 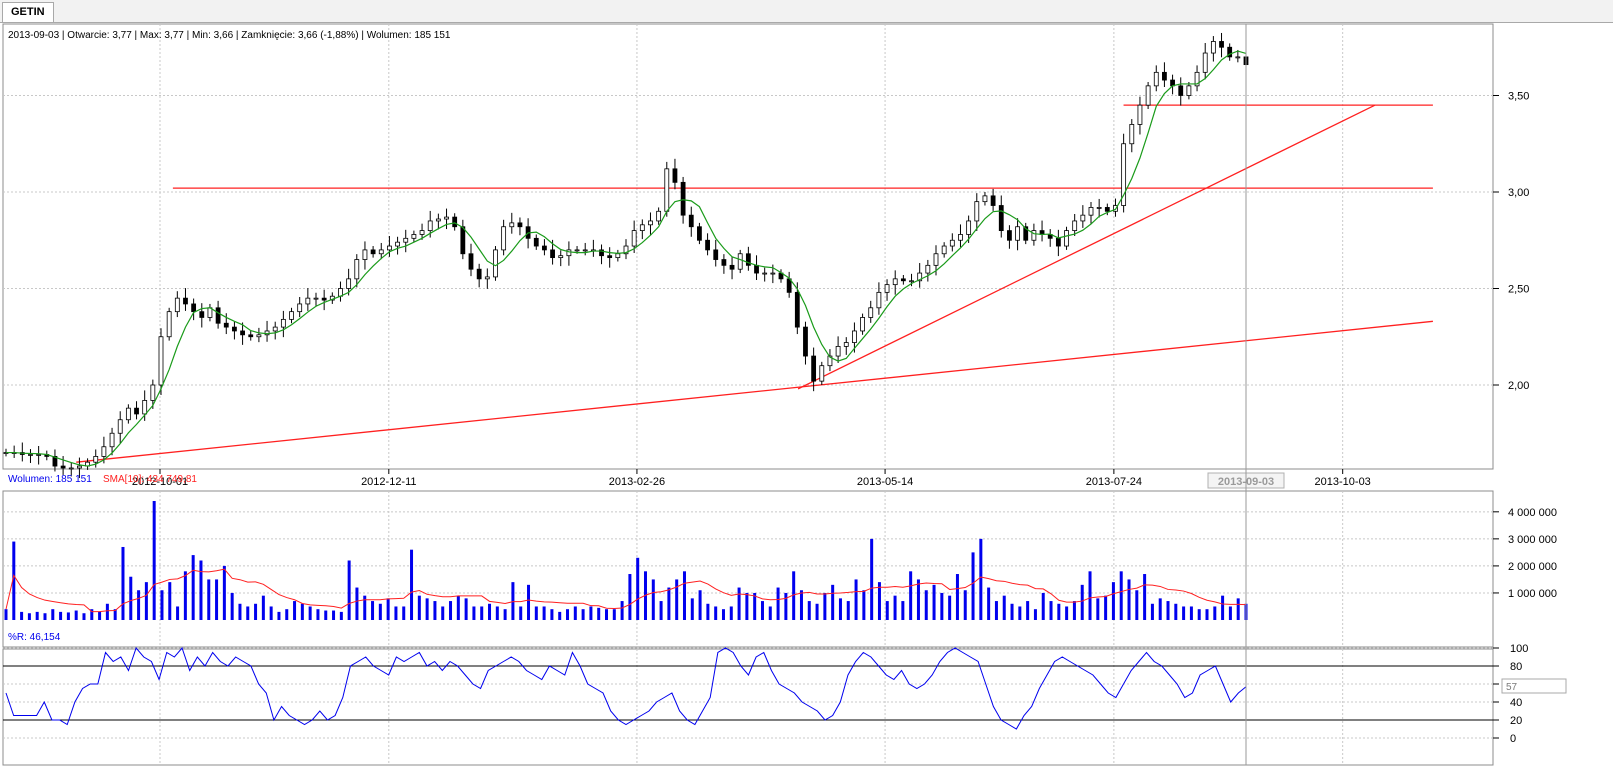 I want to click on wr-tick-label: 20, so click(x=1516, y=721).